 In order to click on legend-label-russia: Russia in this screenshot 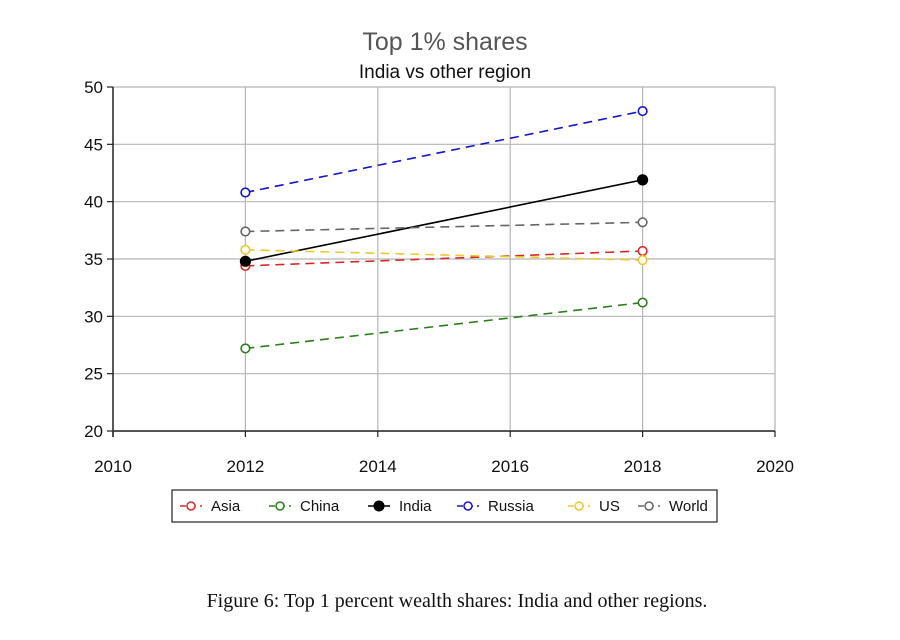, I will do `click(511, 506)`.